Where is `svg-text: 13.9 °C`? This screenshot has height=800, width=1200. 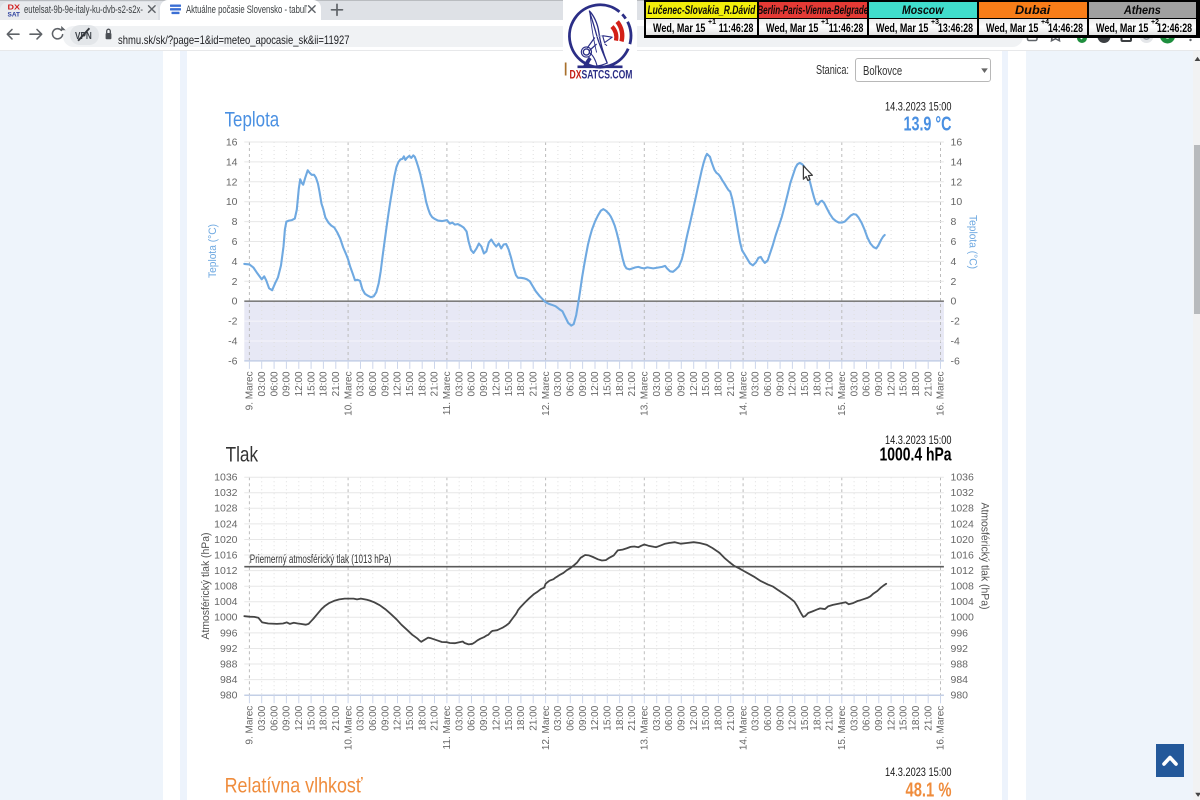 svg-text: 13.9 °C is located at coordinates (928, 125).